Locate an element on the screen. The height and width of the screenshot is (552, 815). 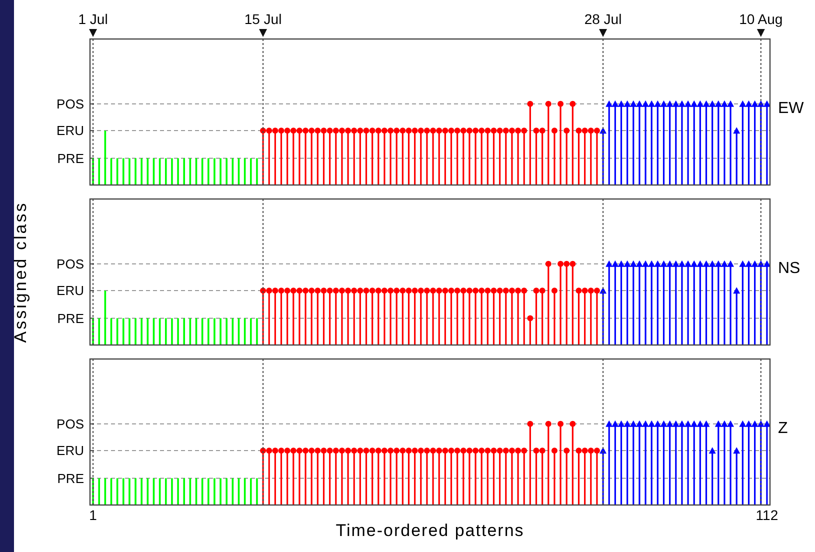
x-tick-label: 112 is located at coordinates (767, 515).